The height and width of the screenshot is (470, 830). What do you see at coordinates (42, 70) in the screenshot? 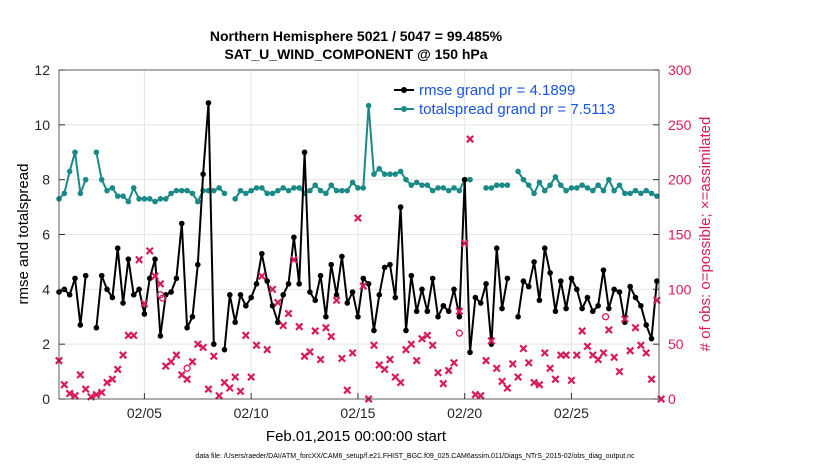
I see `left-tick-label: 12` at bounding box center [42, 70].